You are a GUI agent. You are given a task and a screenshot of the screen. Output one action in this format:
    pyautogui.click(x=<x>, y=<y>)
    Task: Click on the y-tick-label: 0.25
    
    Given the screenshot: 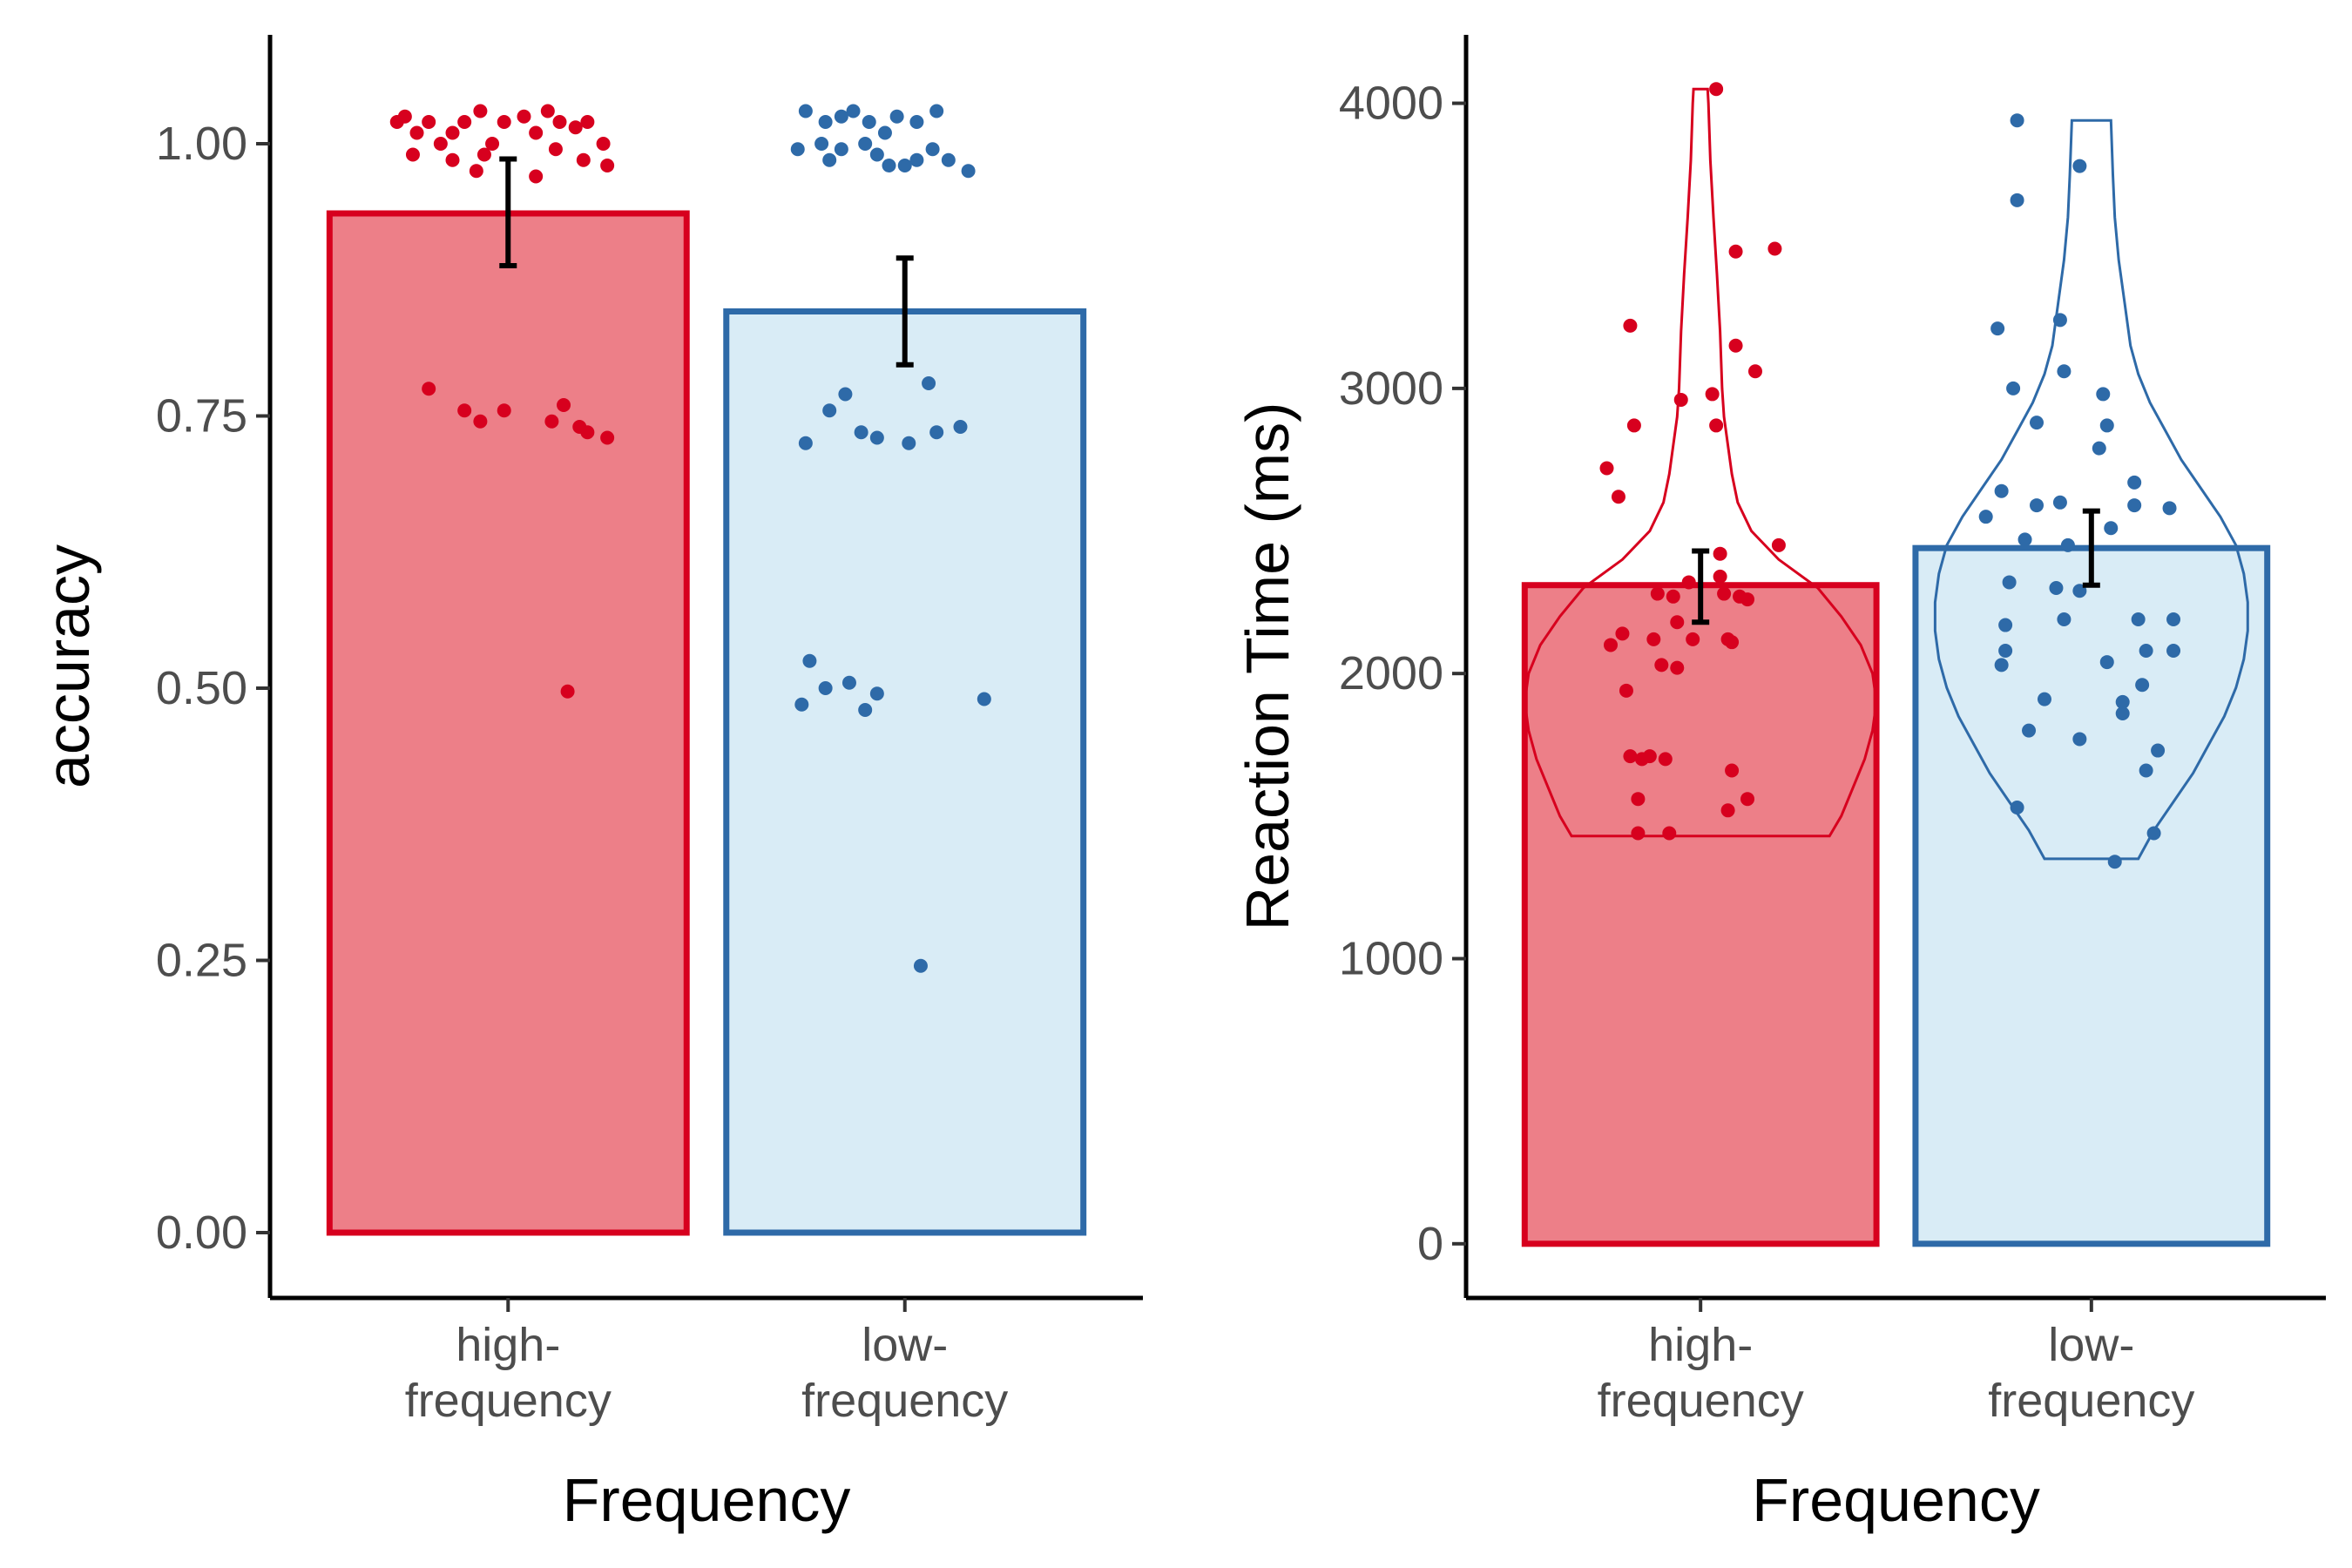 What is the action you would take?
    pyautogui.click(x=201, y=961)
    